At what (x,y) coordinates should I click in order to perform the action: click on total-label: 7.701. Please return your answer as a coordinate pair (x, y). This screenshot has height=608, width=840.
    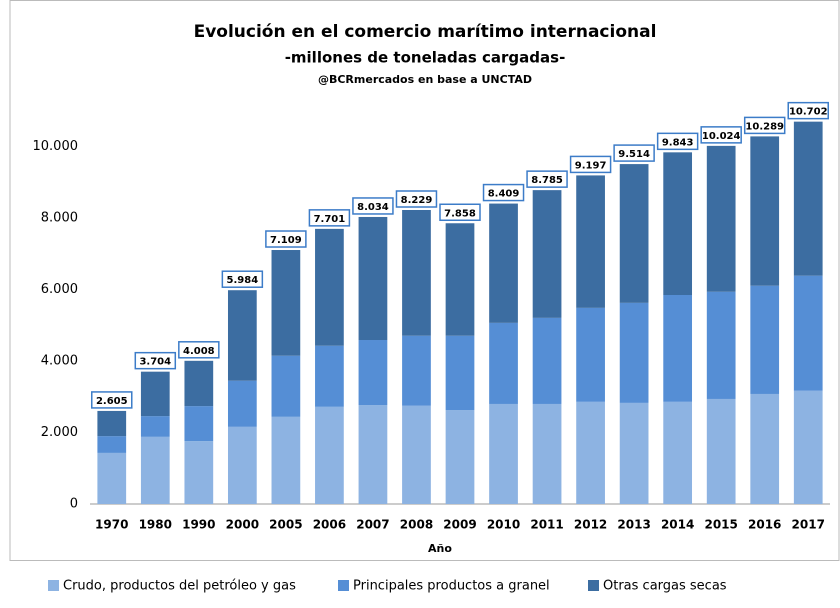
    Looking at the image, I should click on (330, 219).